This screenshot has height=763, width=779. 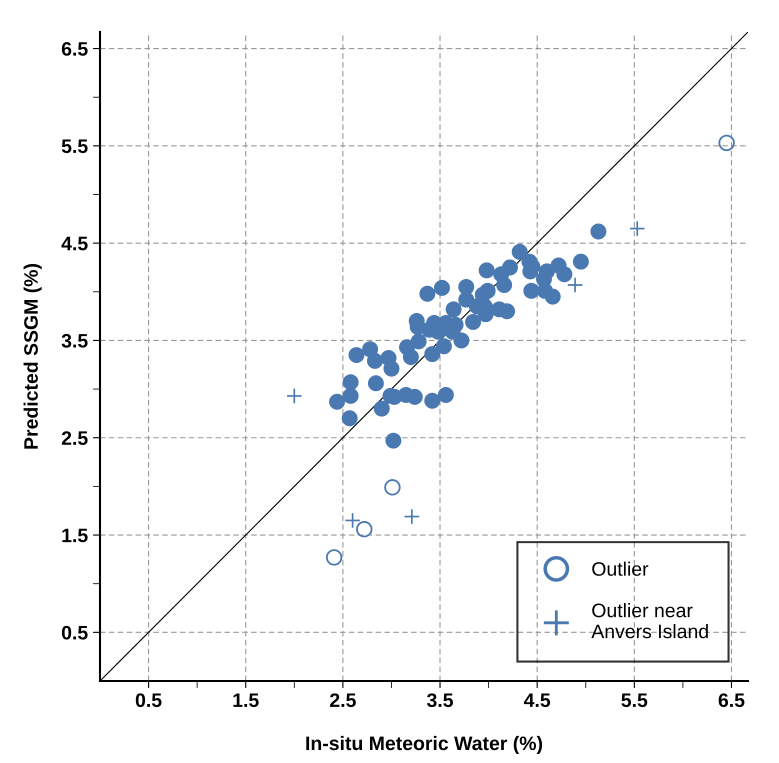 What do you see at coordinates (149, 700) in the screenshot?
I see `x-tick-label: 0.5` at bounding box center [149, 700].